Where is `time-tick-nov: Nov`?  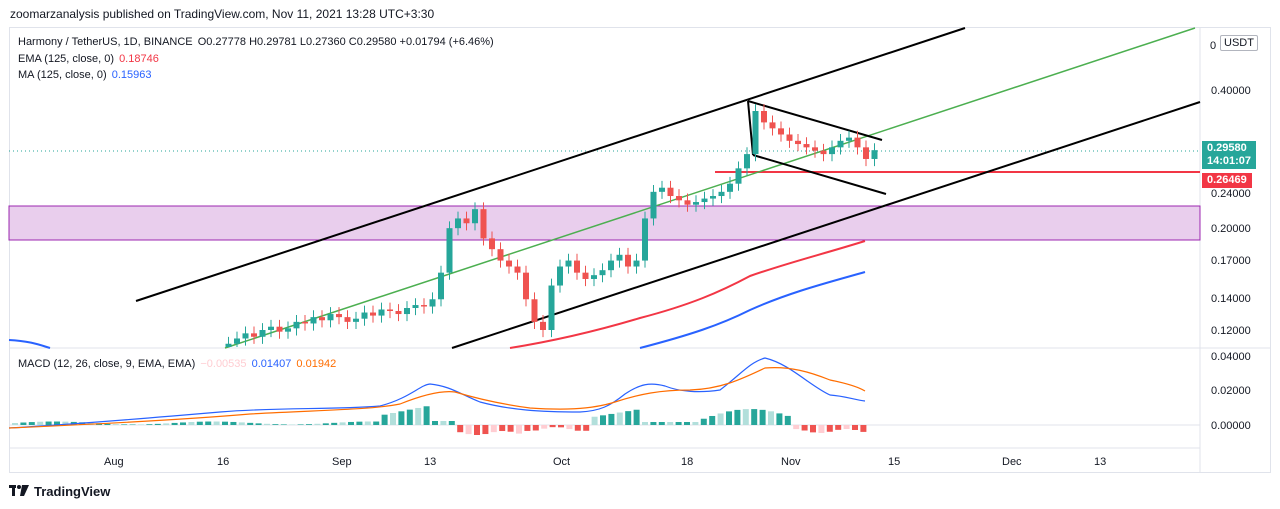
time-tick-nov: Nov is located at coordinates (791, 462).